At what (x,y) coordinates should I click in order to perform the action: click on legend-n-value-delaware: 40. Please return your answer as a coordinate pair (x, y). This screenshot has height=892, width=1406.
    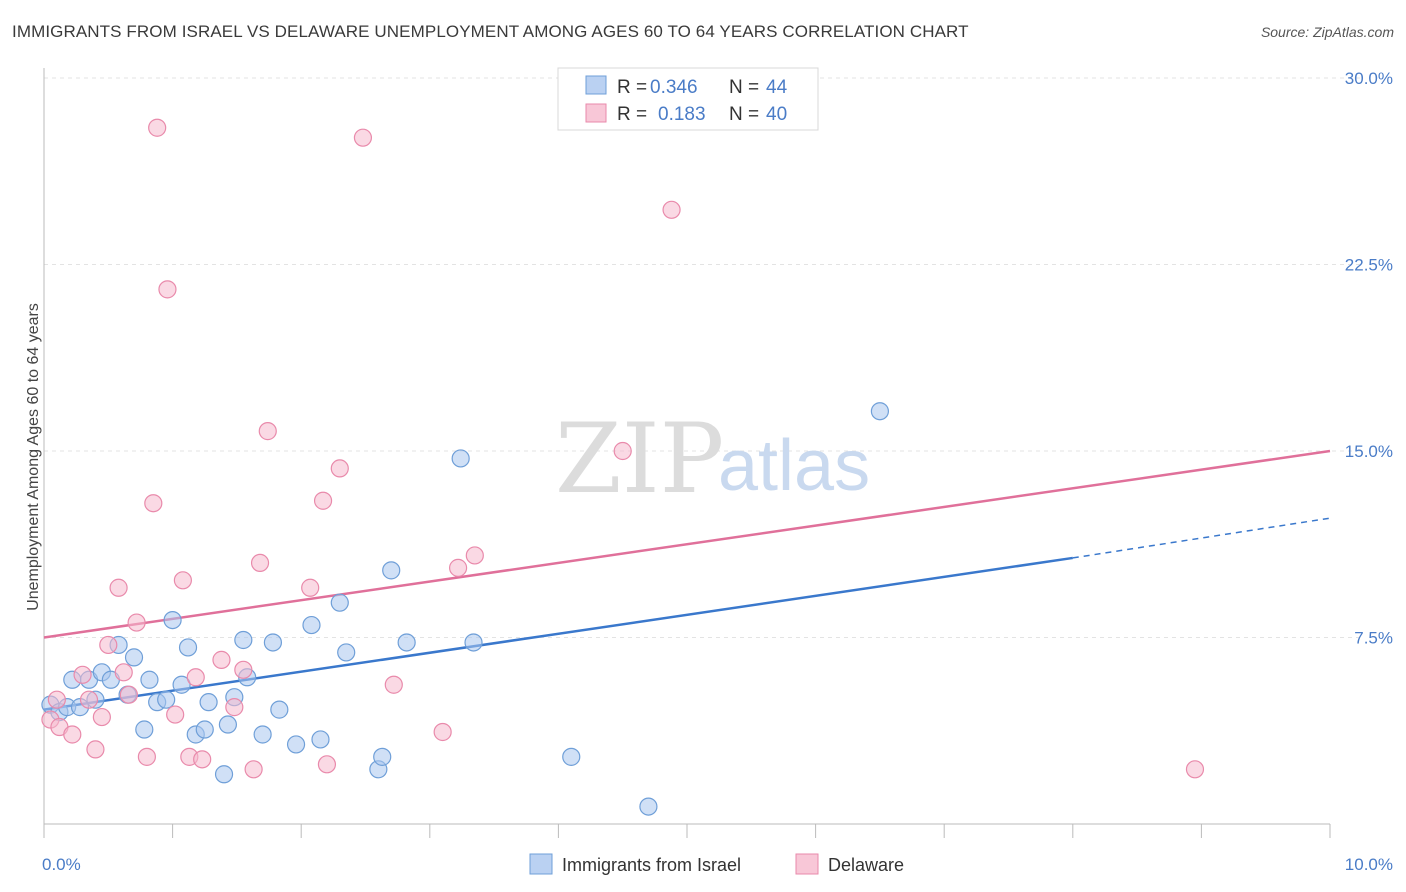
    Looking at the image, I should click on (776, 114).